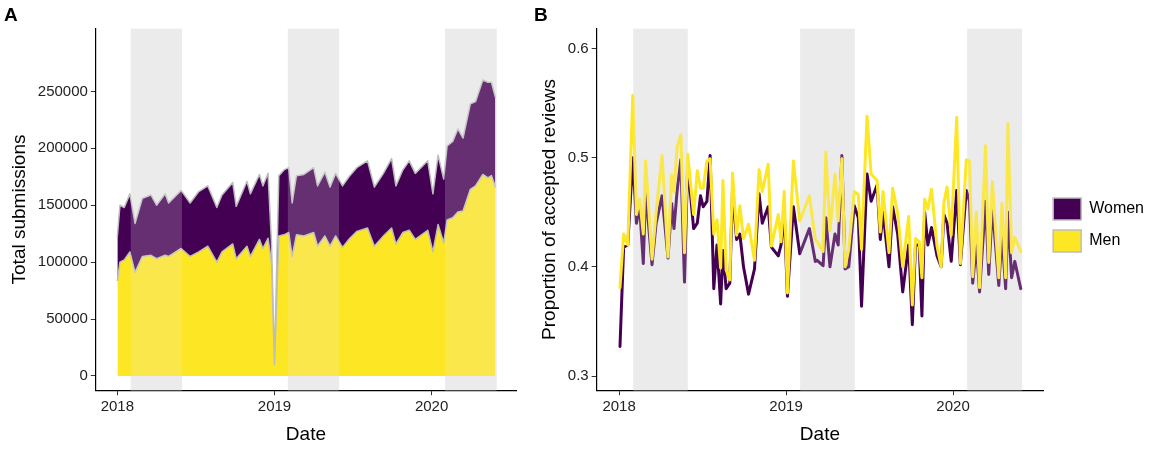 Image resolution: width=1168 pixels, height=454 pixels. Describe the element at coordinates (578, 156) in the screenshot. I see `y-tick-label: 0.5` at that location.